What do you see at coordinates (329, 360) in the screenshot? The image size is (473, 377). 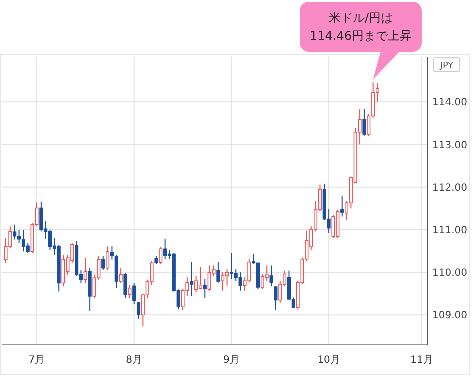 I see `x-tick-label: 10月` at bounding box center [329, 360].